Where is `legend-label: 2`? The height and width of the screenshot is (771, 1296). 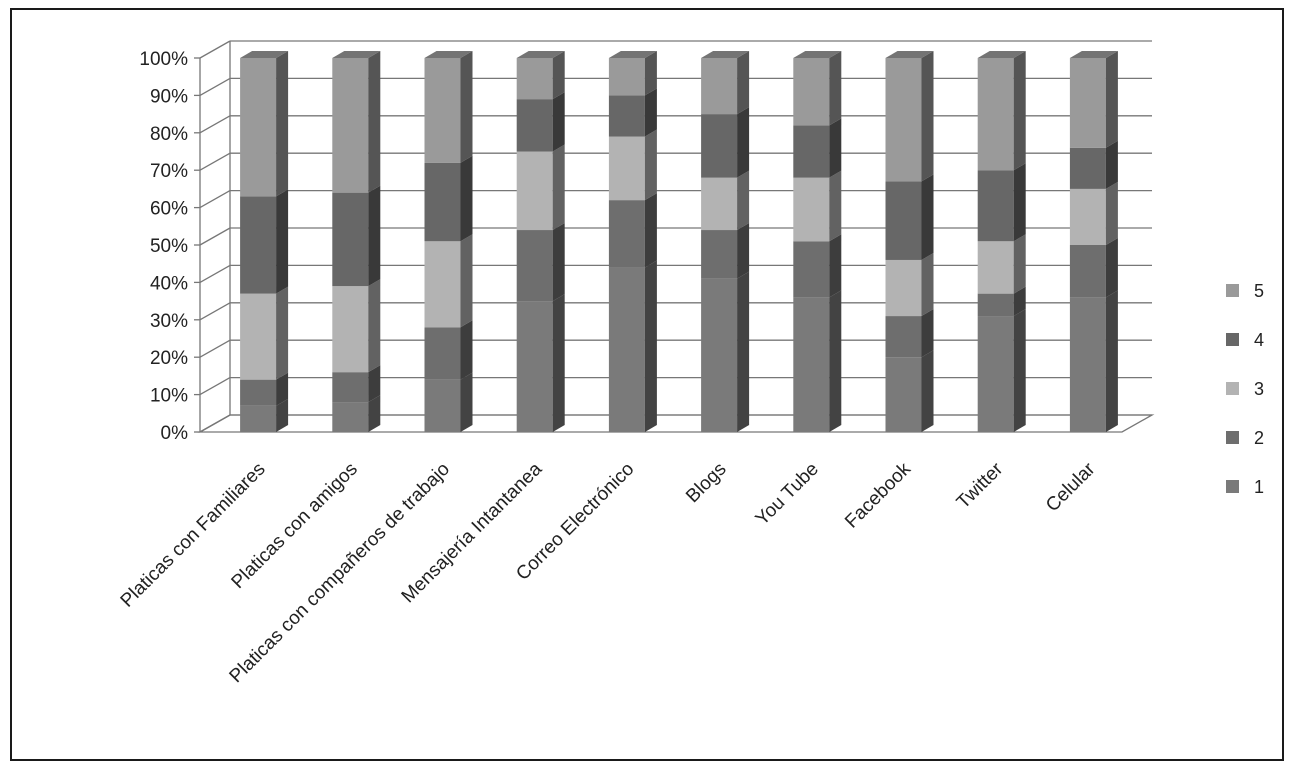
legend-label: 2 is located at coordinates (1259, 438).